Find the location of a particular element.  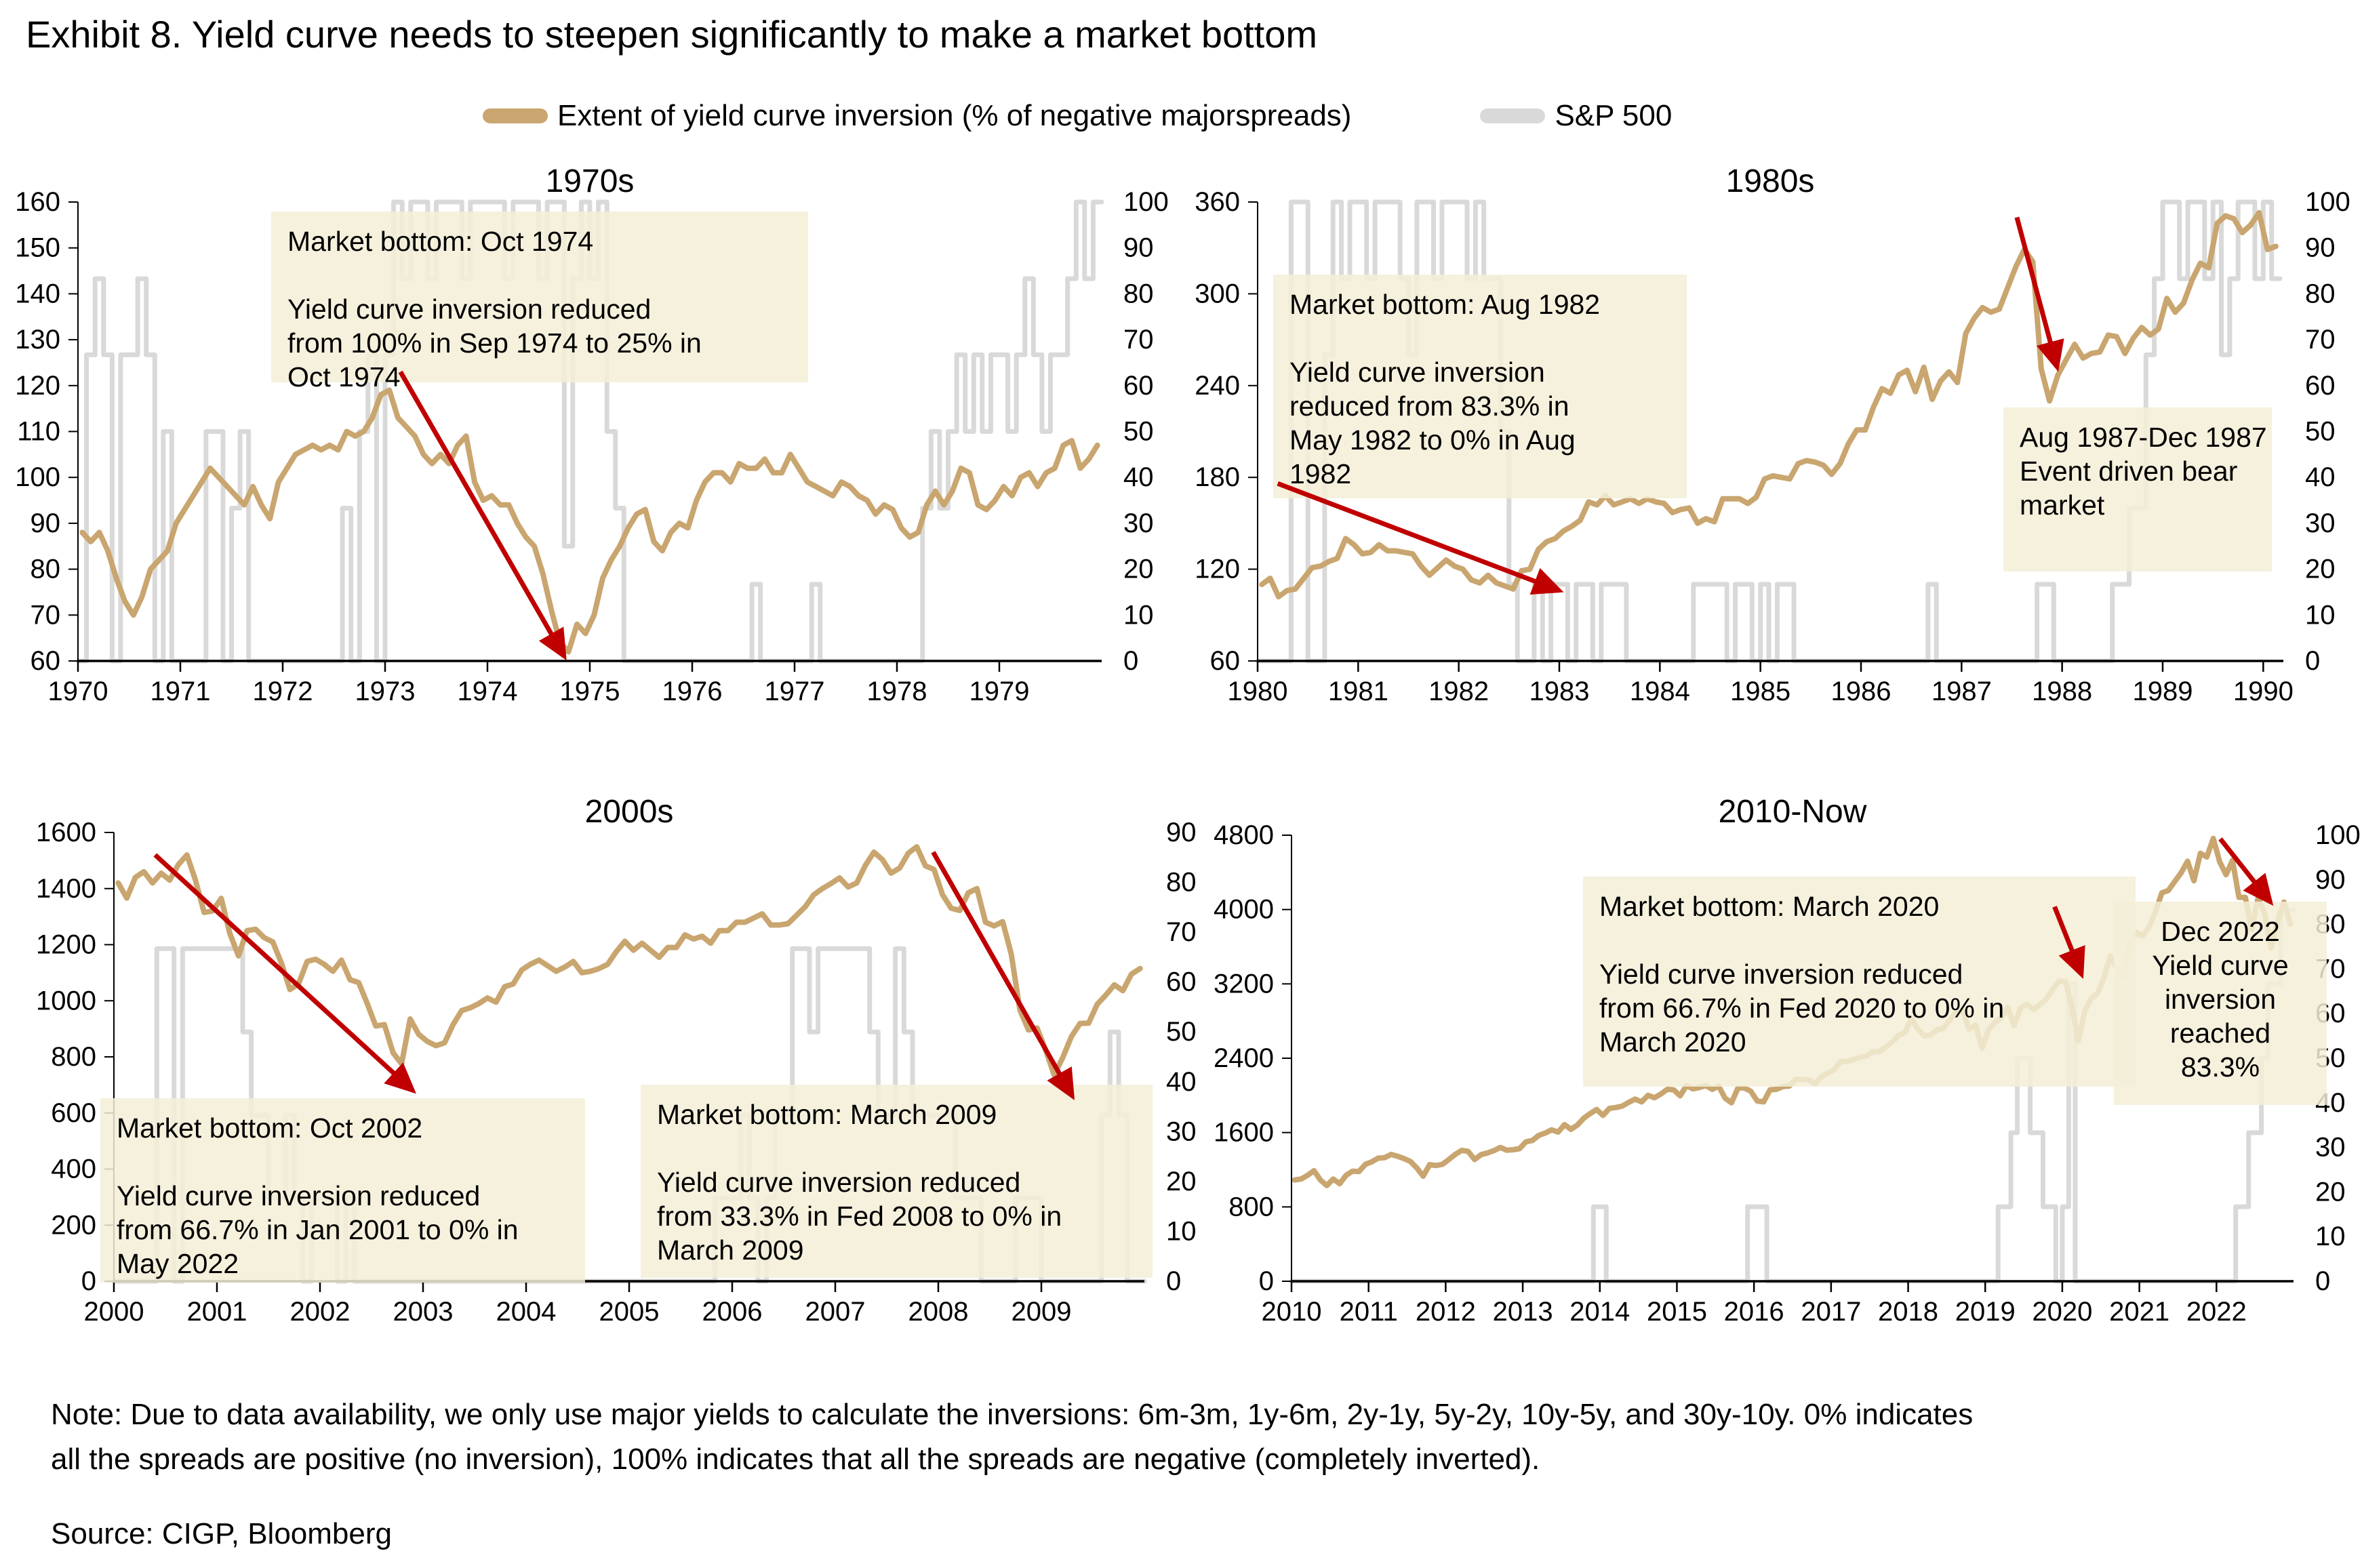

annotation-text: May 1982 to 0% in Aug is located at coordinates (1432, 440).